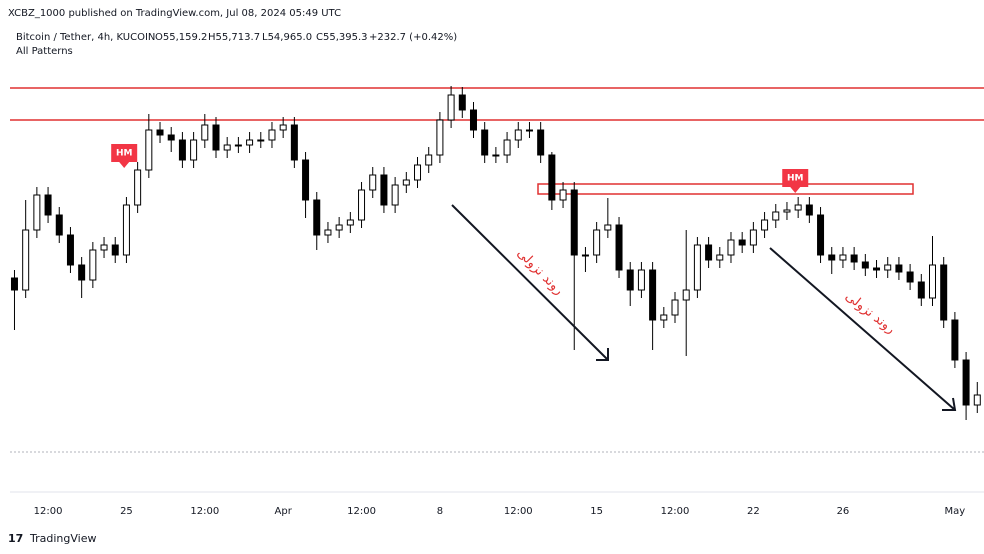 The height and width of the screenshot is (554, 984). What do you see at coordinates (342, 37) in the screenshot?
I see `ohlc-close: C55,395.3` at bounding box center [342, 37].